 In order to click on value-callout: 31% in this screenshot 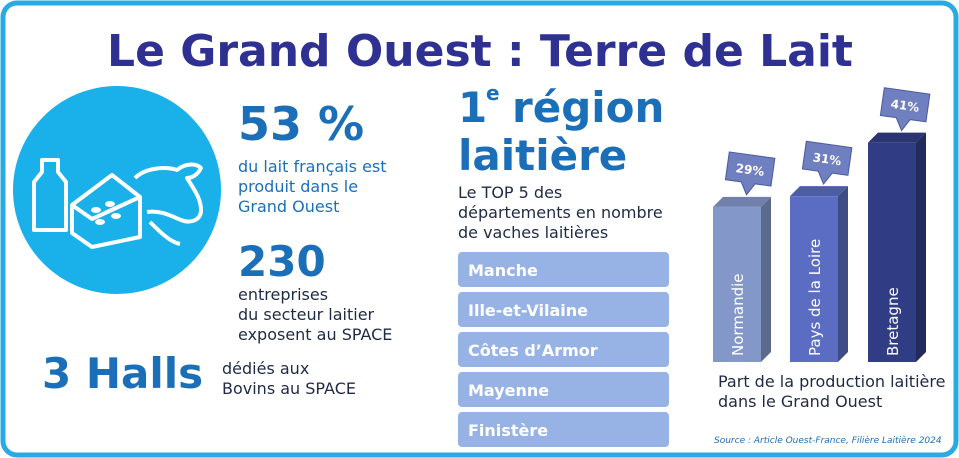, I will do `click(827, 163)`.